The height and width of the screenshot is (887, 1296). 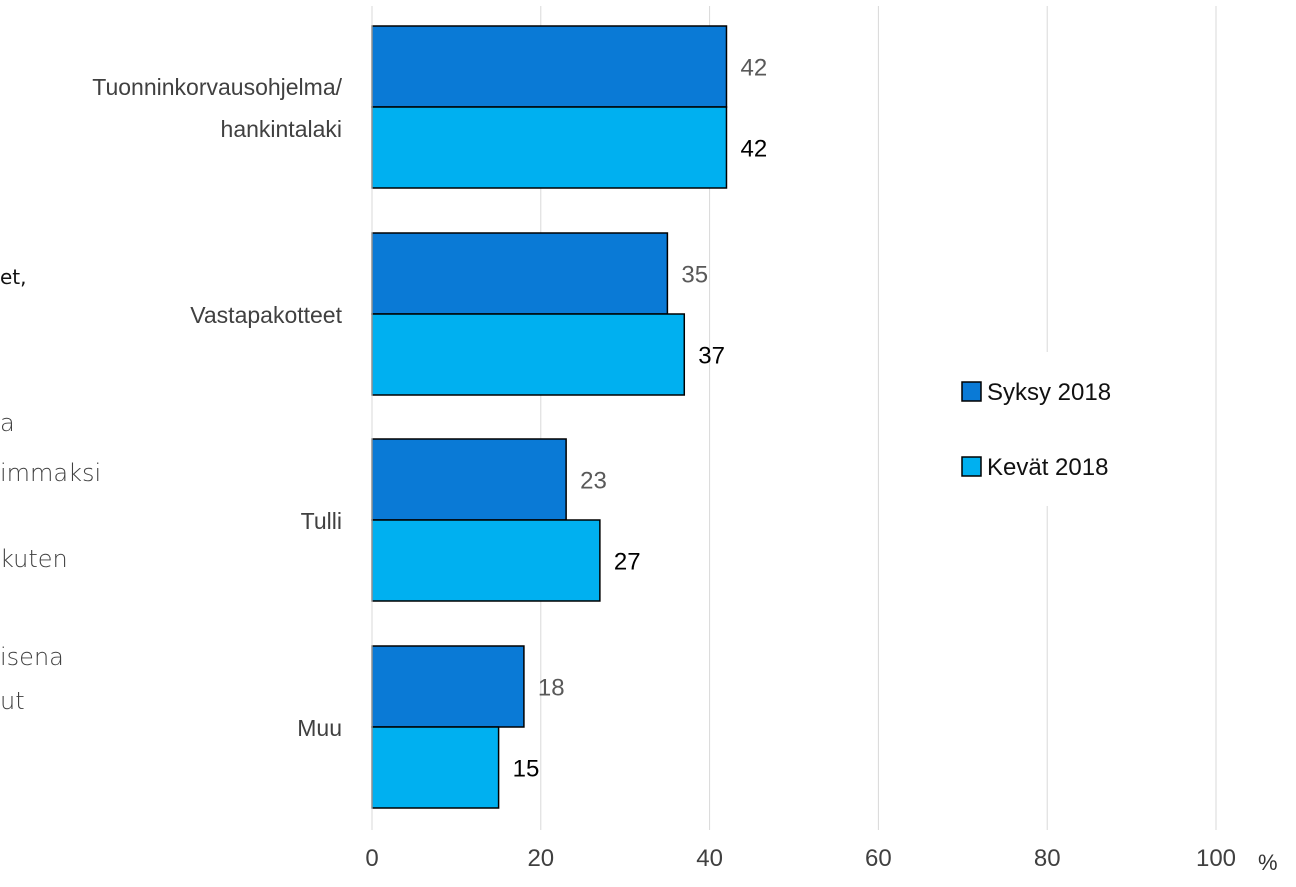 What do you see at coordinates (540, 858) in the screenshot?
I see `x-tick-label-20: 20` at bounding box center [540, 858].